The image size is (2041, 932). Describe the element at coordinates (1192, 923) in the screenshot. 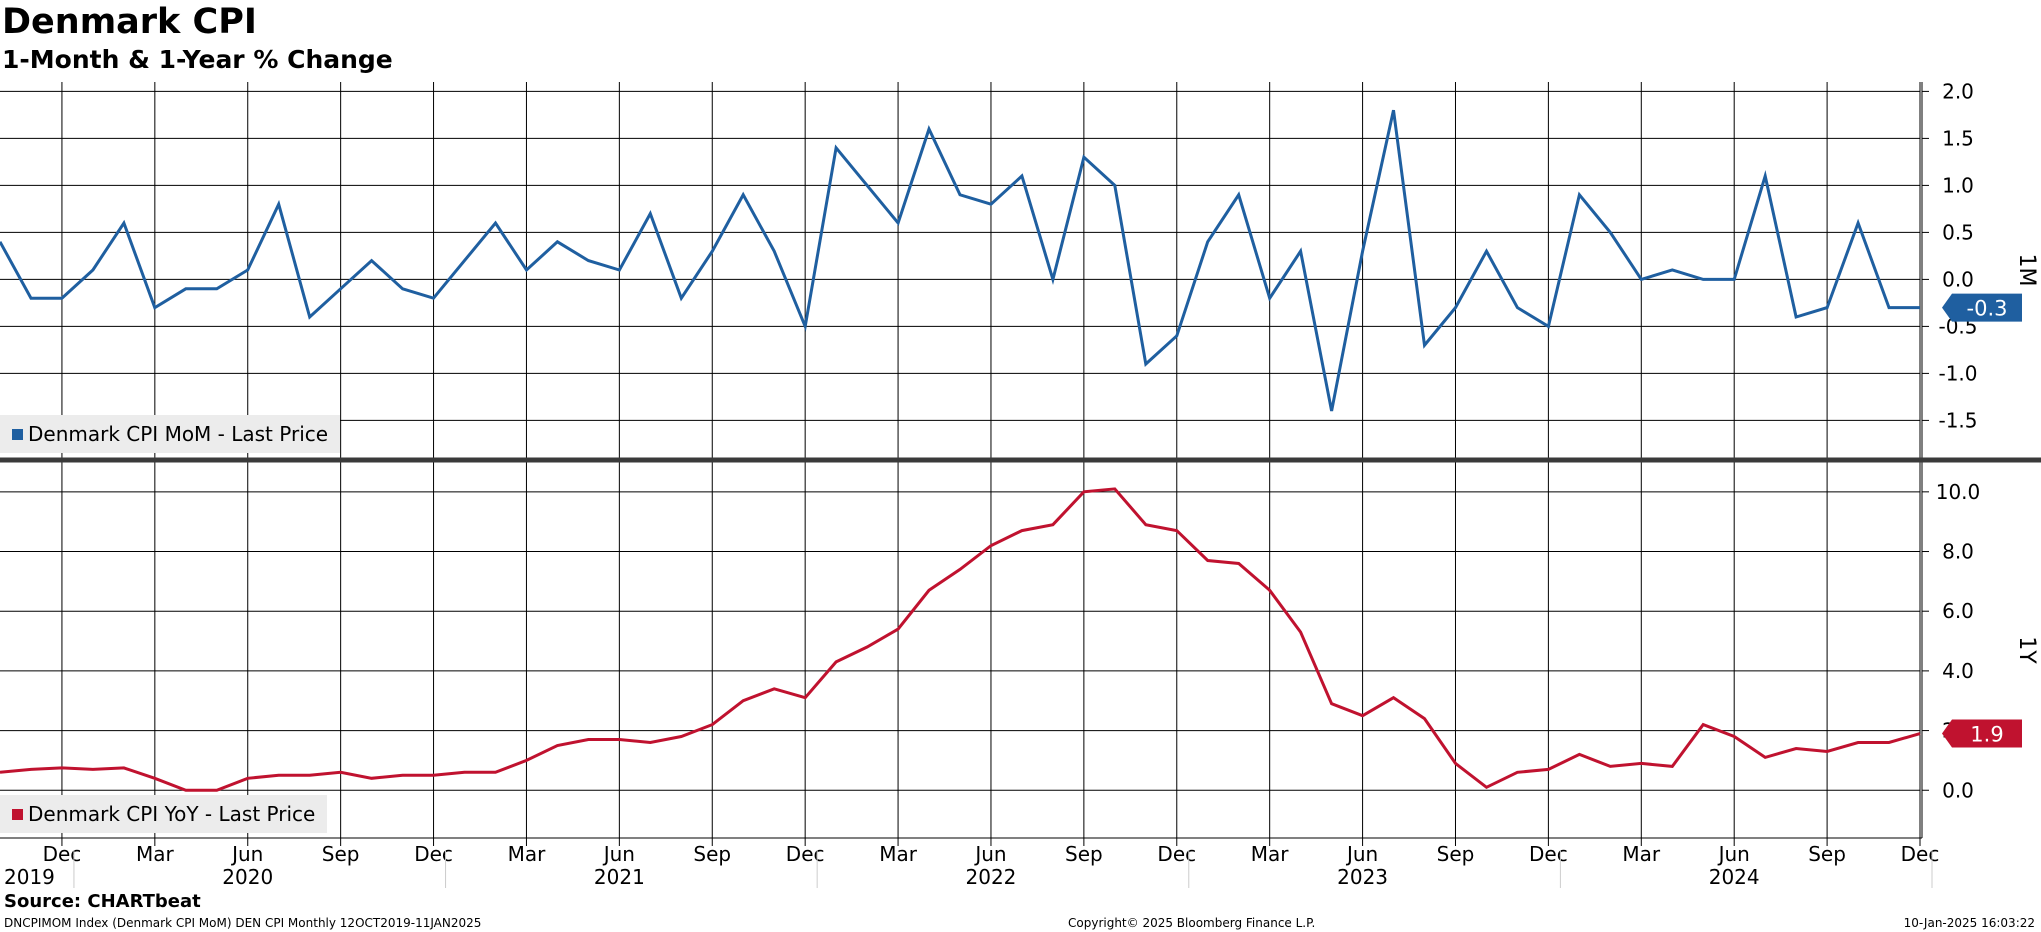

I see `footer-copyright: Copyright© 2025 Bloomberg Finance L.P.` at that location.